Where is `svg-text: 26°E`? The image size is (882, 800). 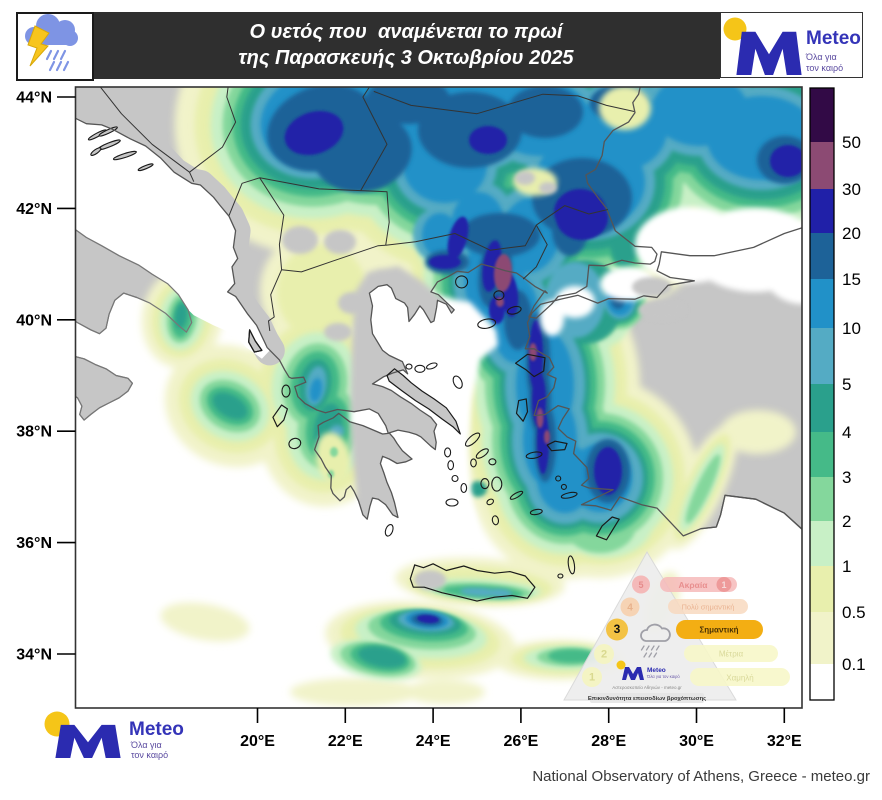
svg-text: 26°E is located at coordinates (520, 741).